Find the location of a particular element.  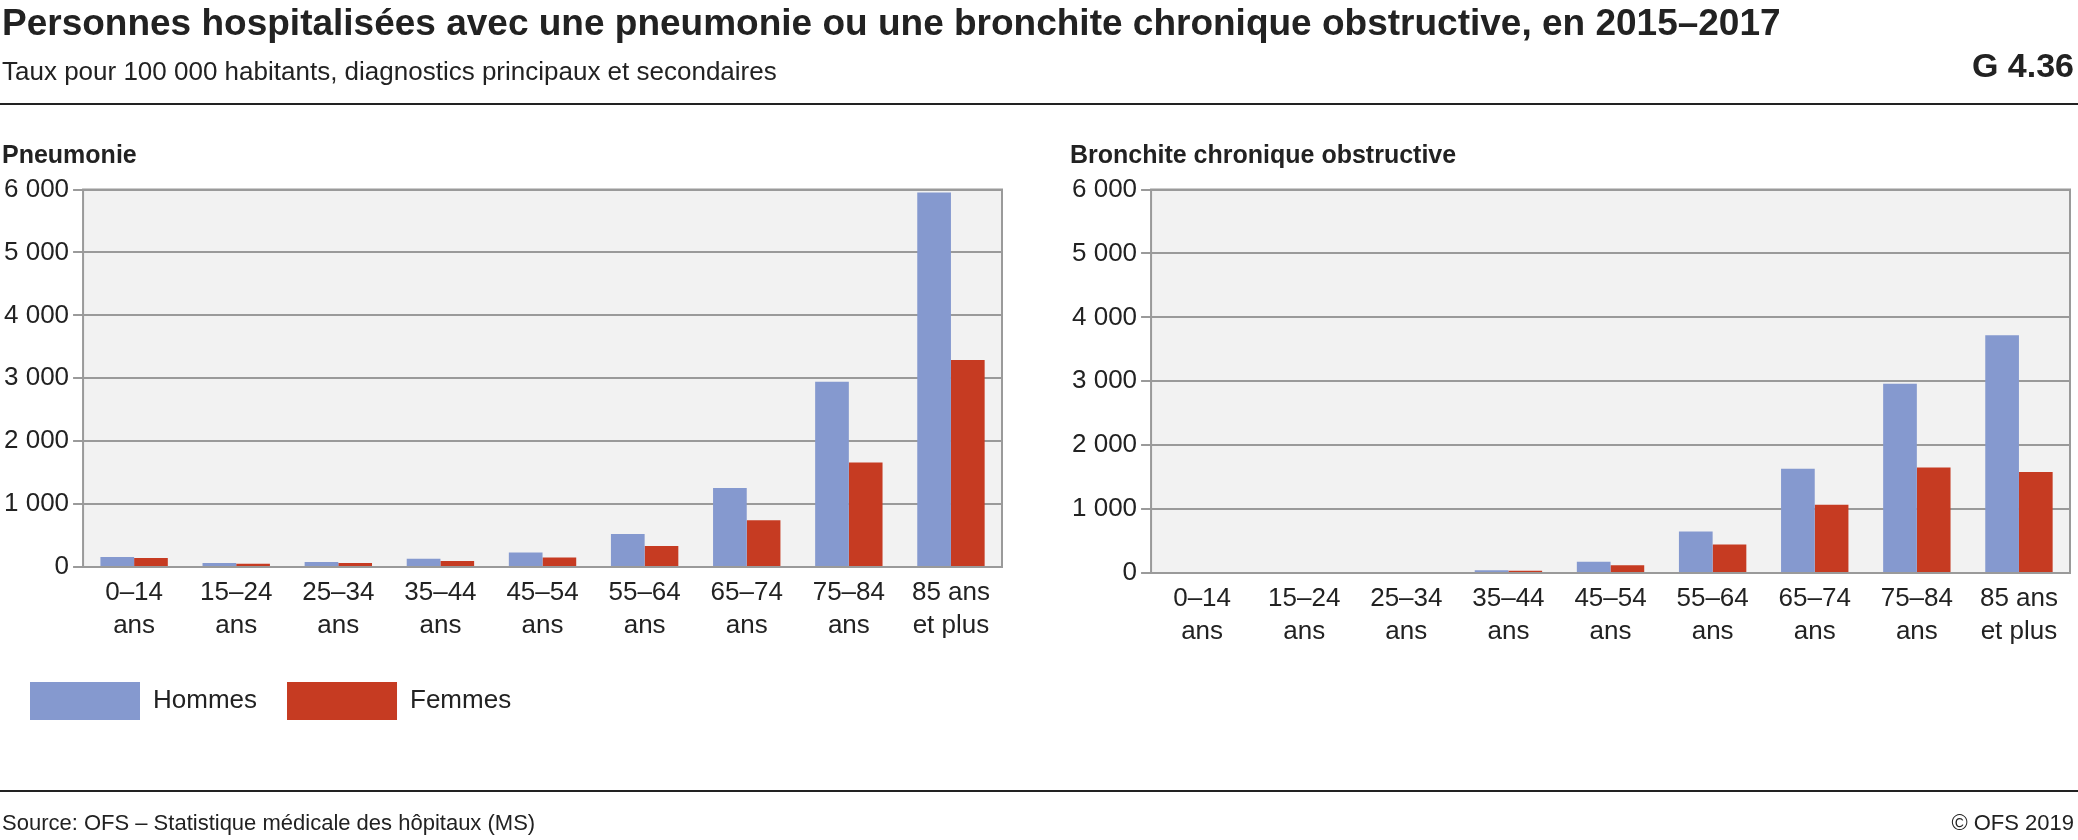

text: © OFS 2019 is located at coordinates (2012, 823).